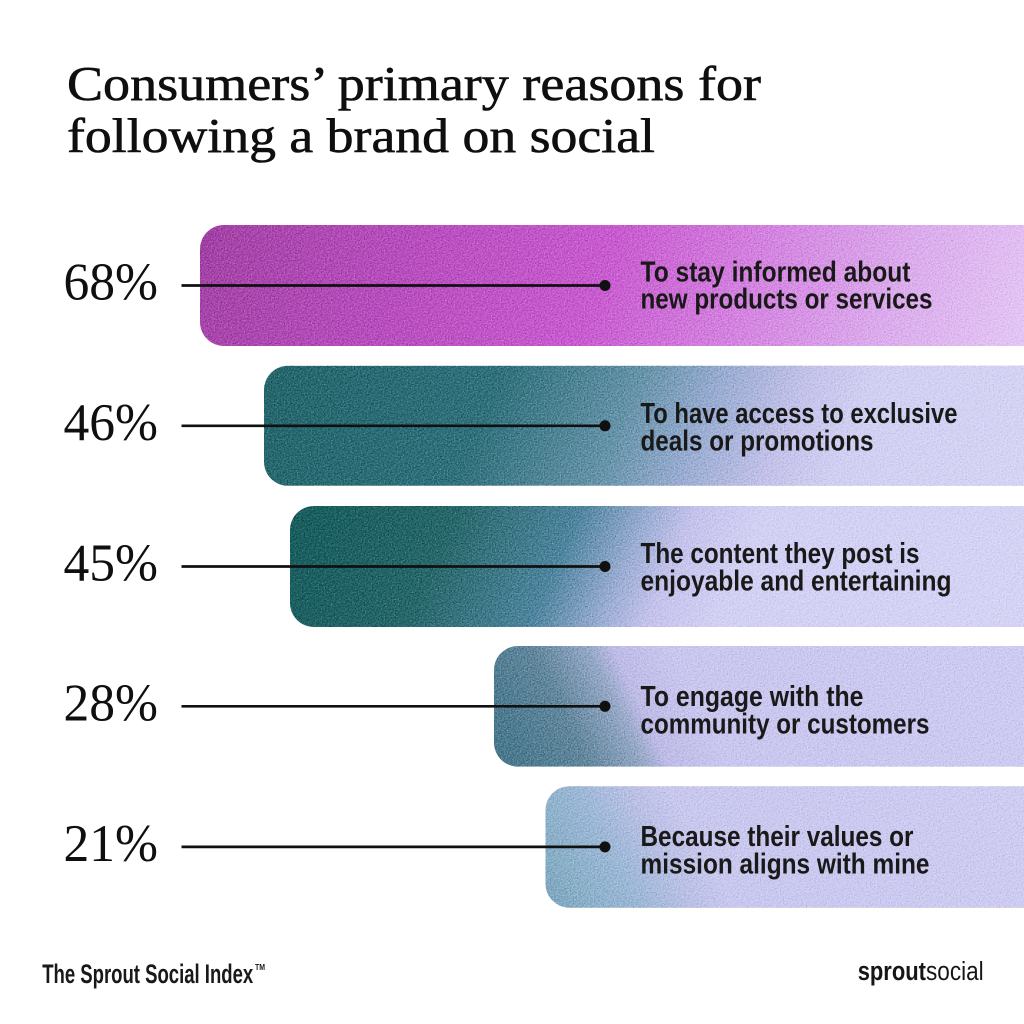 The width and height of the screenshot is (1024, 1024). Describe the element at coordinates (260, 967) in the screenshot. I see `svg-text: TM` at that location.